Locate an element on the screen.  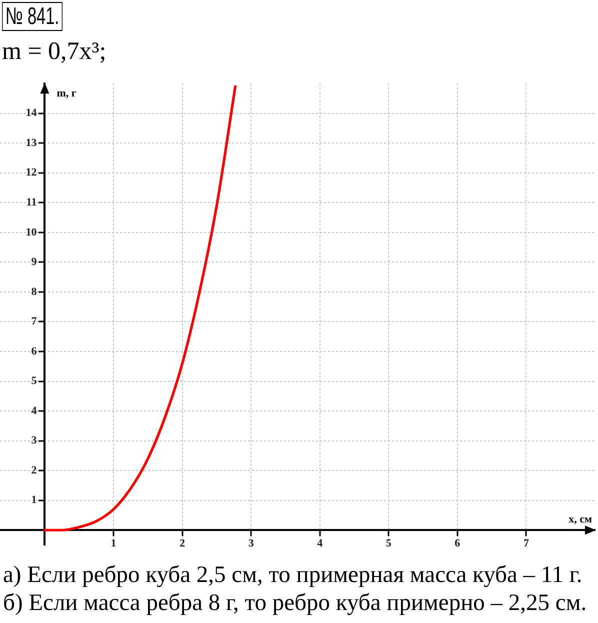
text: а) Если ребро куба 2,5 см, то примерная масса куба – 11 г. is located at coordinates (293, 575).